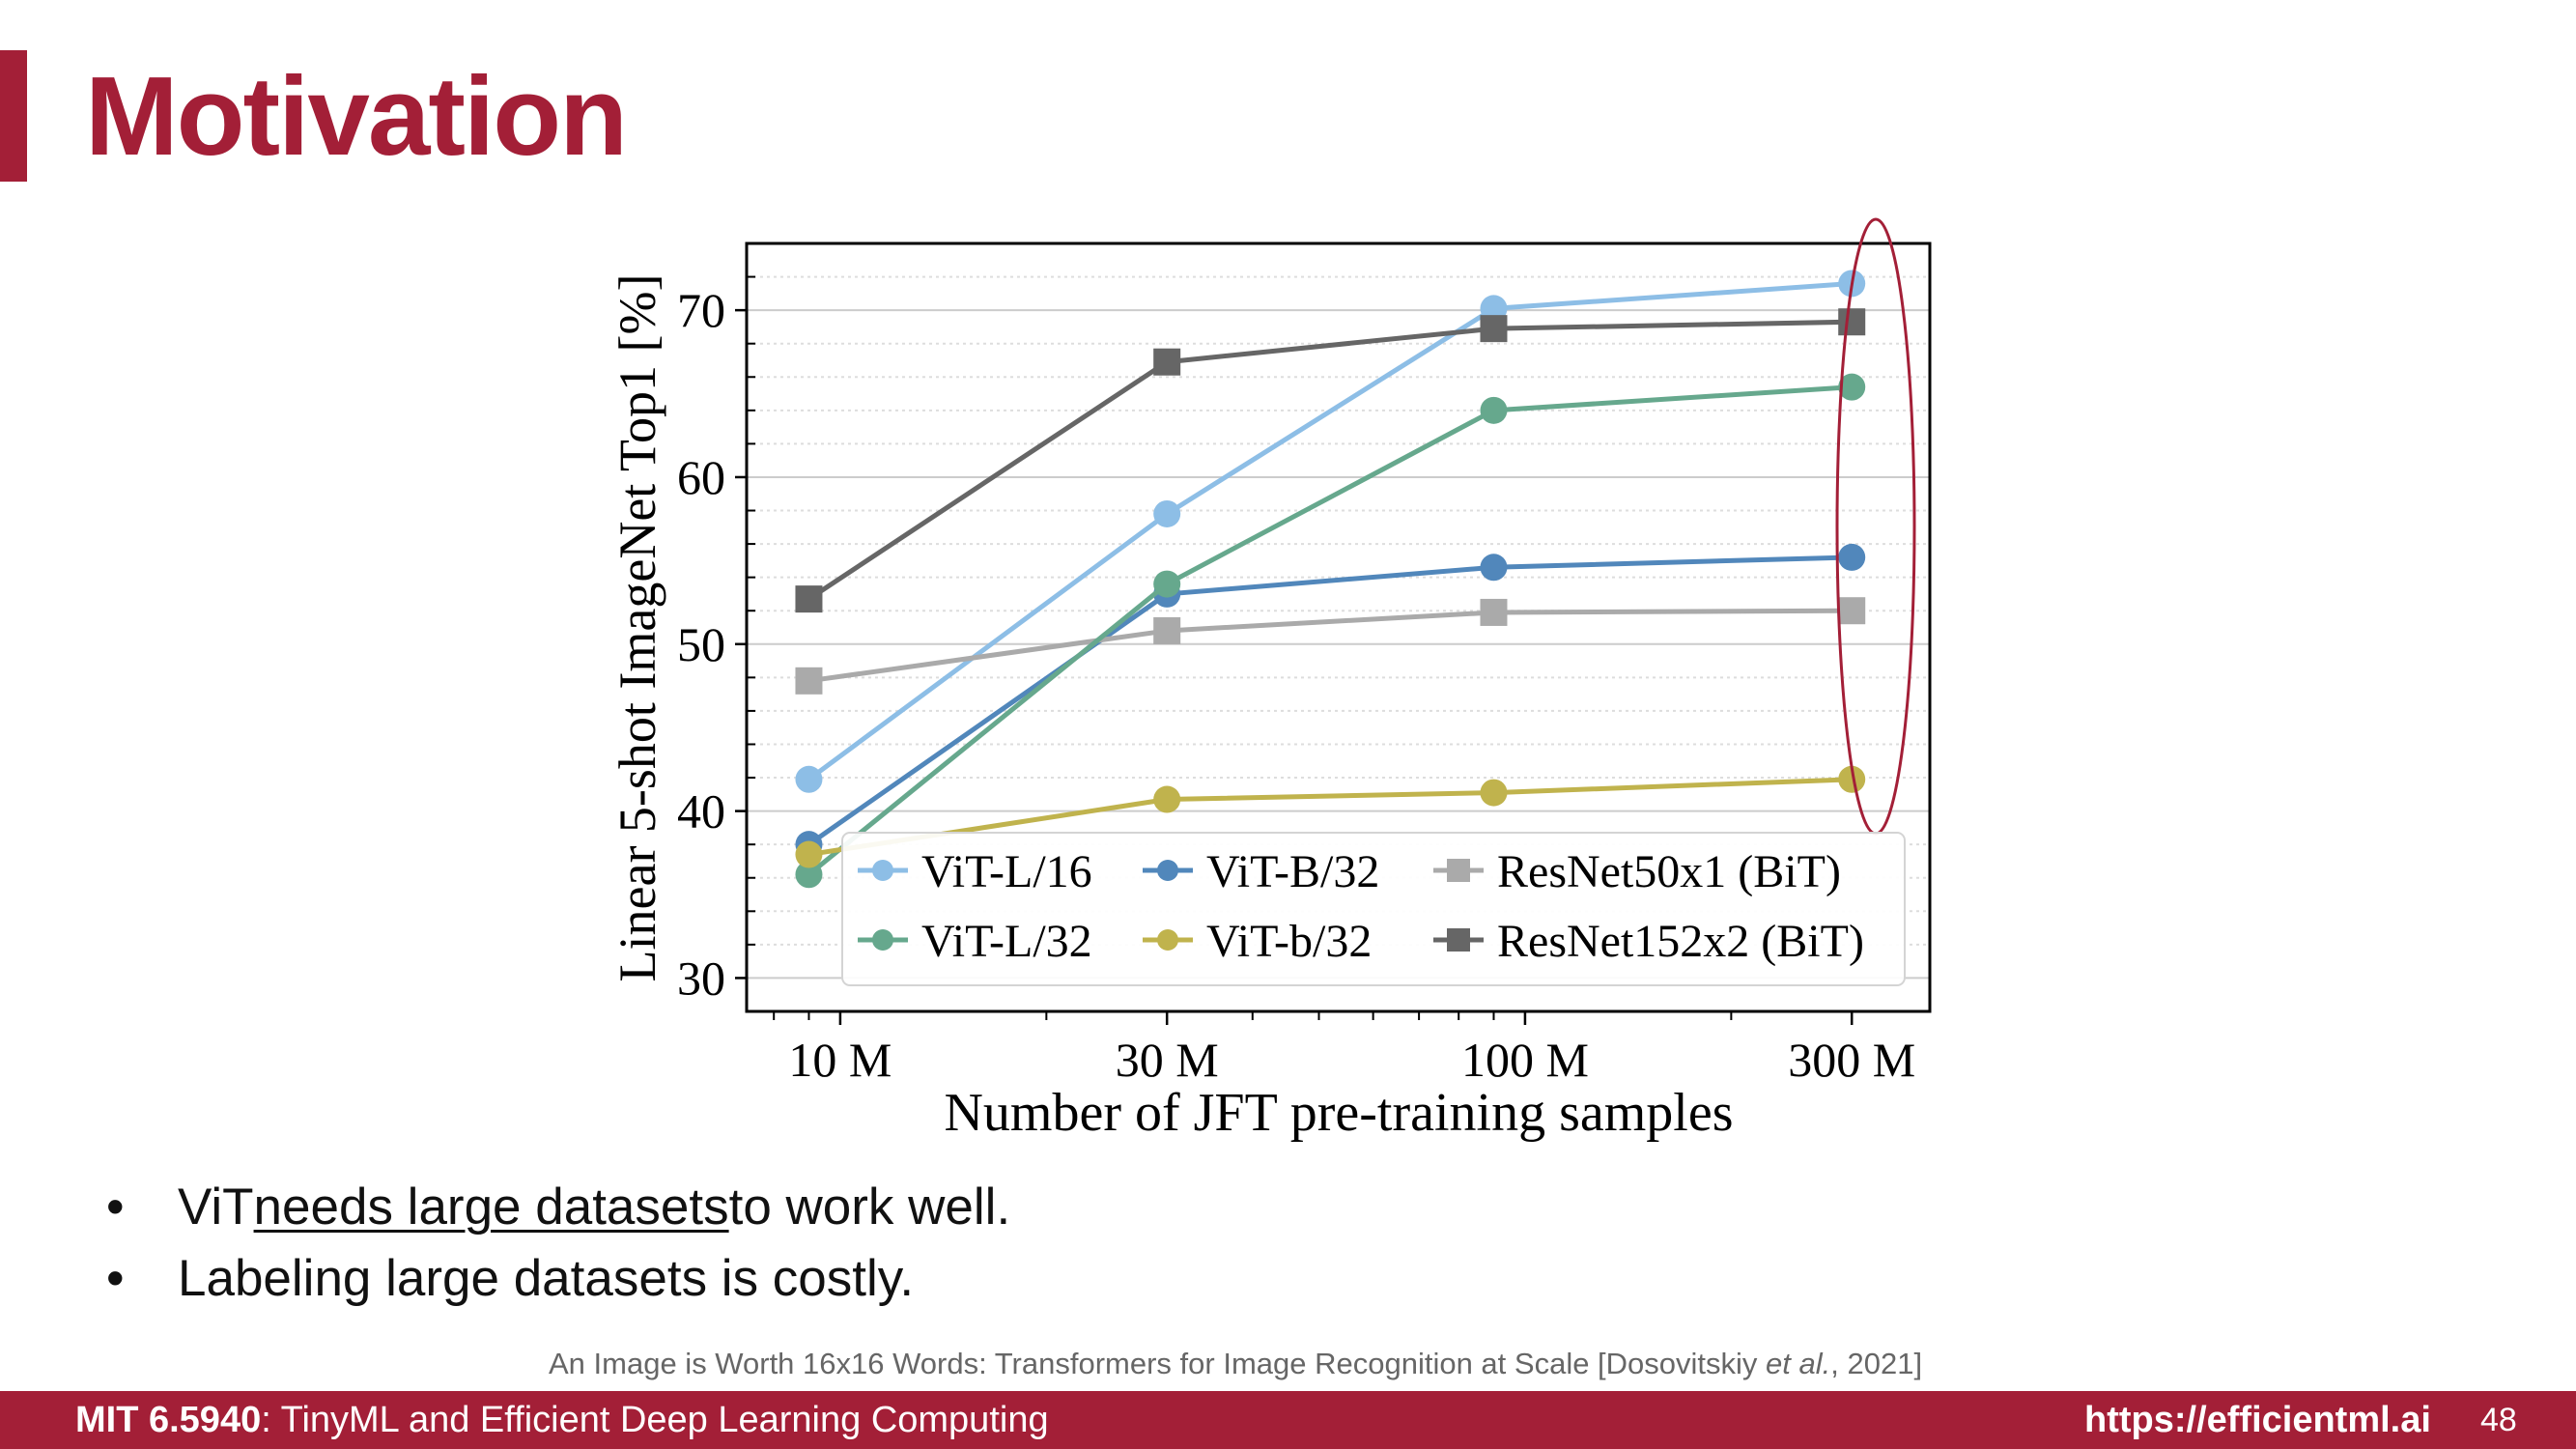 The width and height of the screenshot is (2576, 1449). I want to click on legend-box, so click(1373, 909).